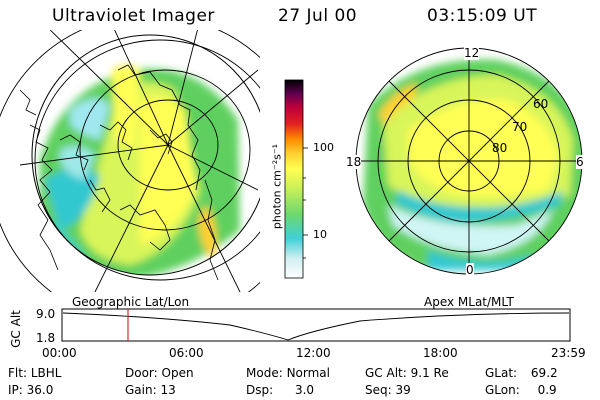 The width and height of the screenshot is (600, 400). I want to click on dsp-value: 3.0, so click(304, 390).